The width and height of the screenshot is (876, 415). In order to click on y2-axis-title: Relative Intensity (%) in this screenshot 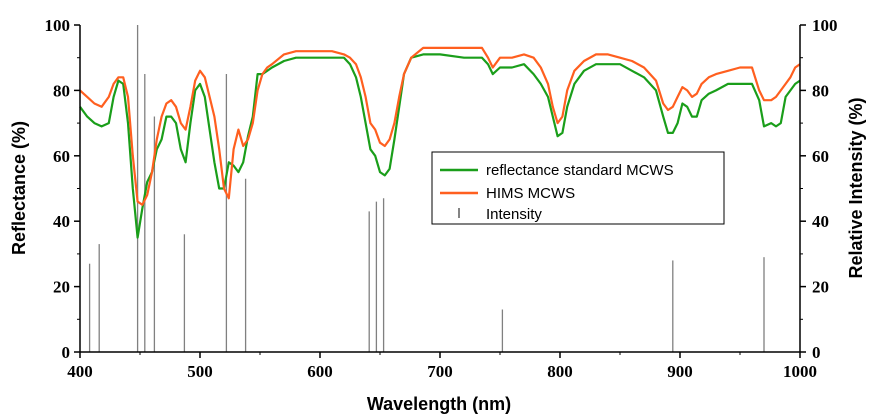, I will do `click(856, 187)`.